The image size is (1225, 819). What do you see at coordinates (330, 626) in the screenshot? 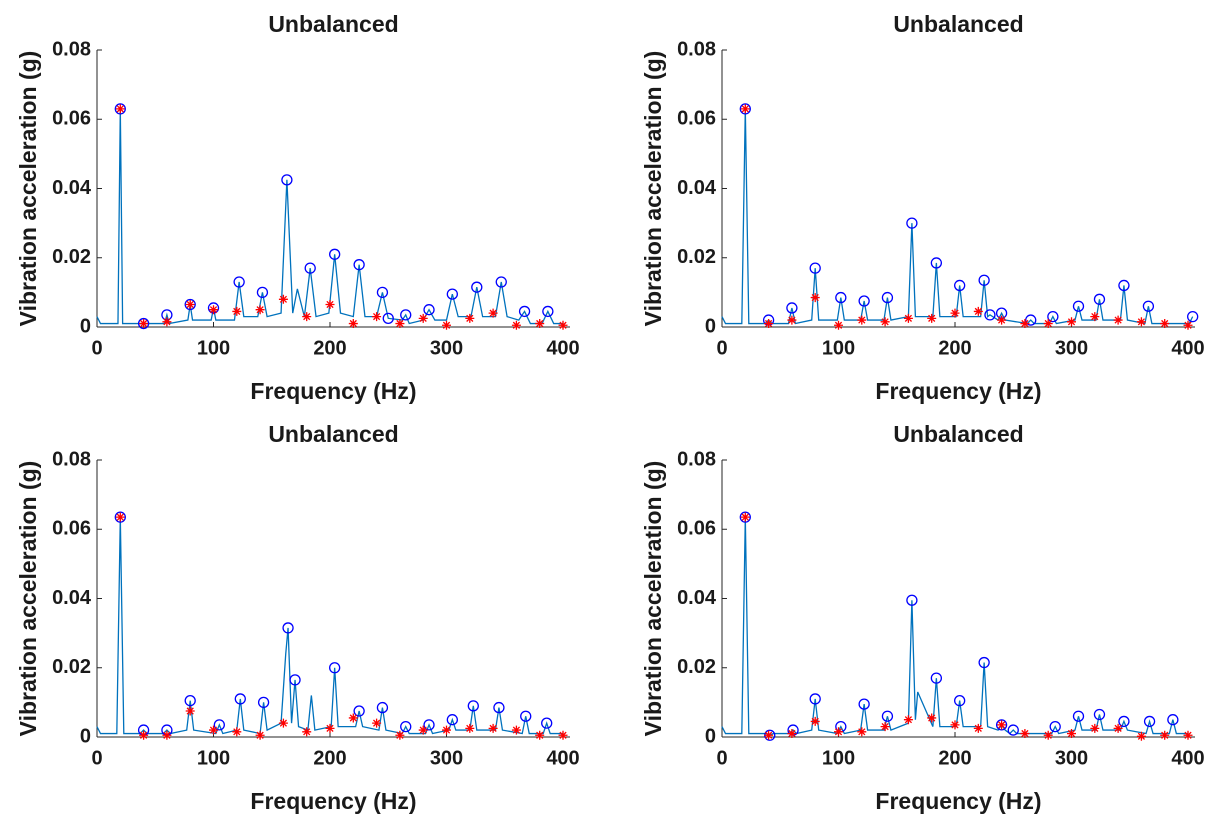
I see `spectrum-line` at bounding box center [330, 626].